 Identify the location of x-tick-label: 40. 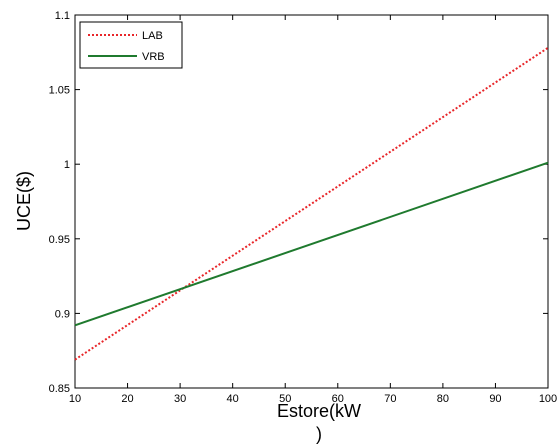
(233, 399).